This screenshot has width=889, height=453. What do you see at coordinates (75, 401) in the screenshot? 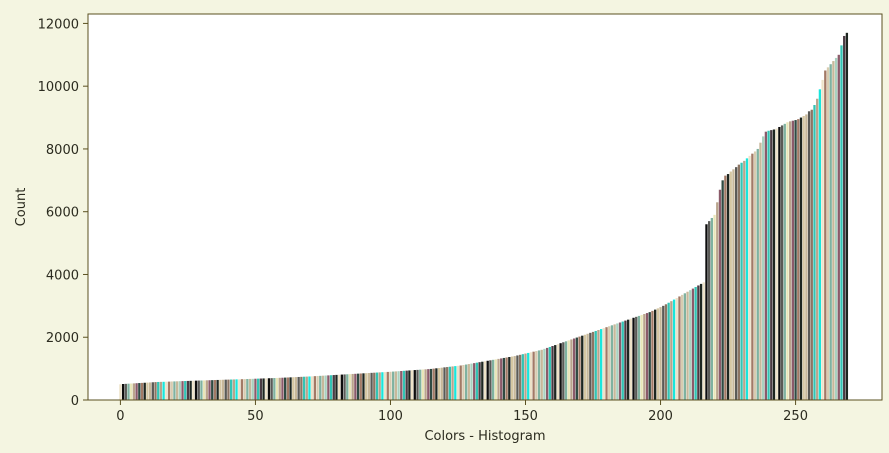
I see `y-tick-label: 0` at bounding box center [75, 401].